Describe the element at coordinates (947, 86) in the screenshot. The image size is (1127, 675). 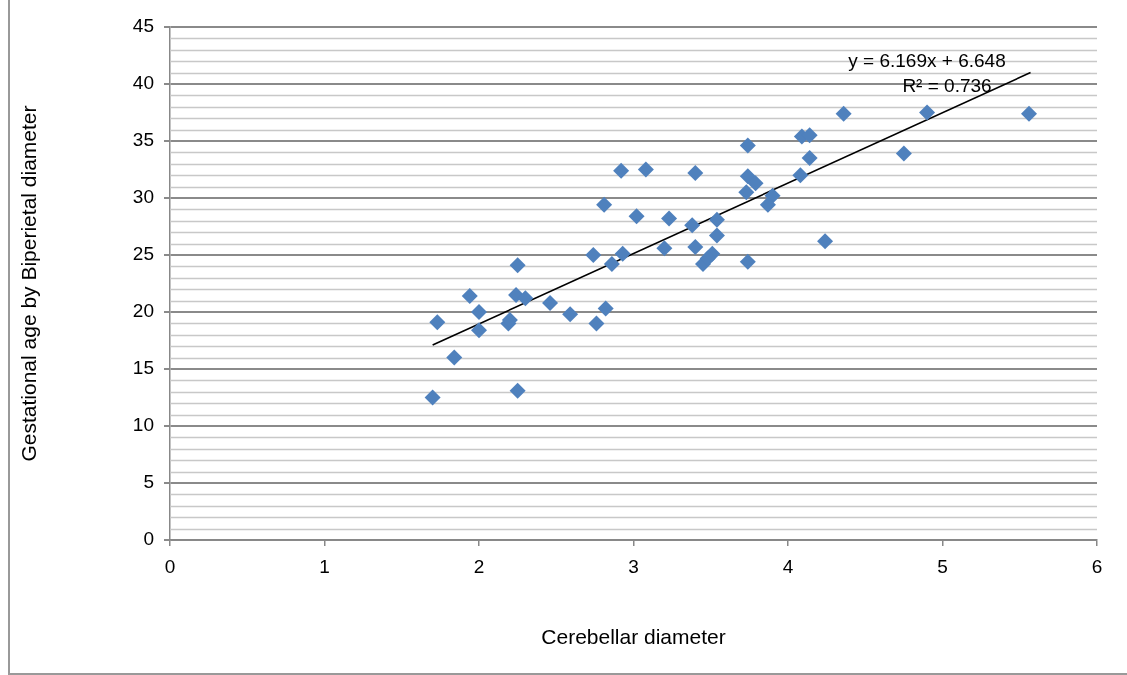
I see `annotation: R² = 0.736` at that location.